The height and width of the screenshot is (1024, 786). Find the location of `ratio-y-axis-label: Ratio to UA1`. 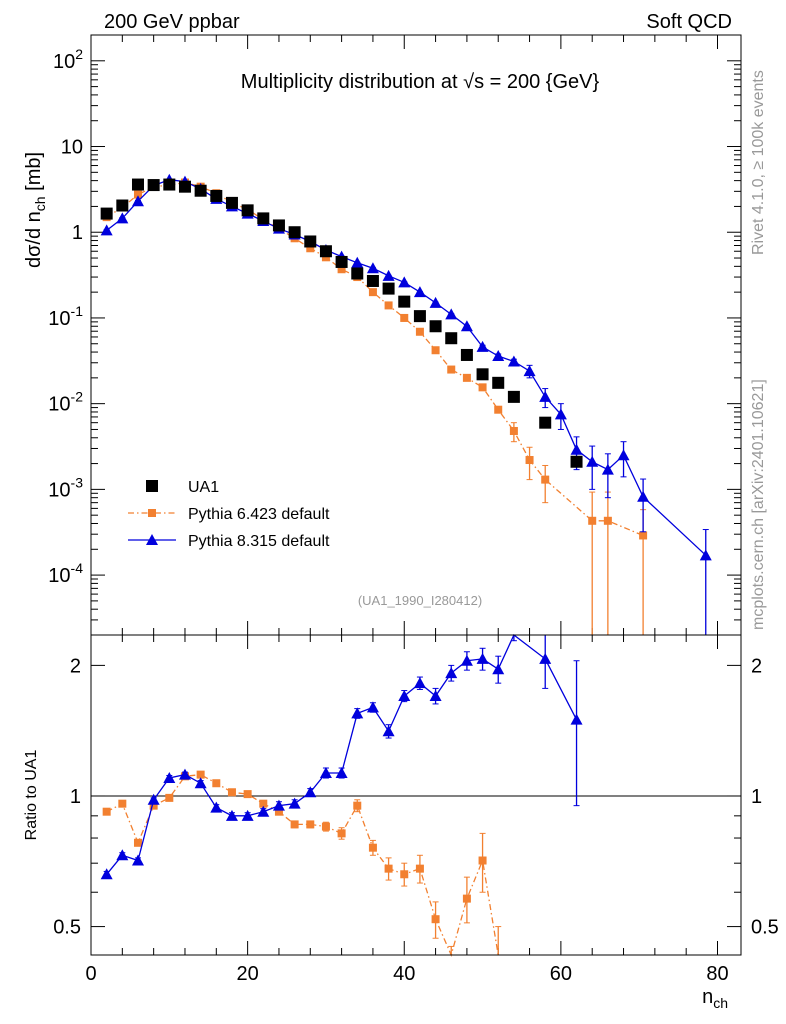

ratio-y-axis-label: Ratio to UA1 is located at coordinates (31, 795).